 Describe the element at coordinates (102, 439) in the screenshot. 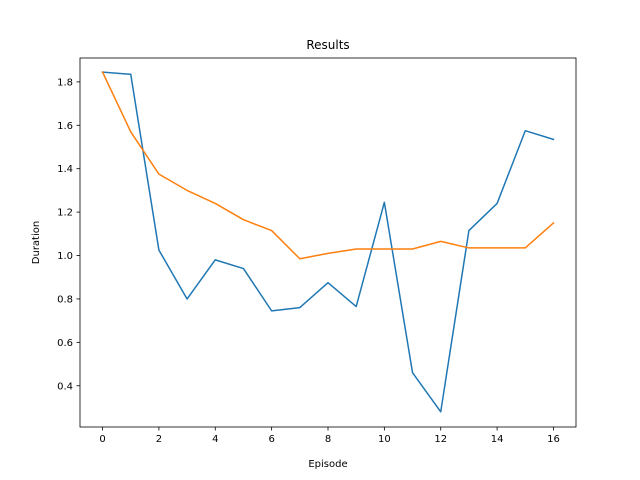

I see `x-tick-label: 0` at that location.